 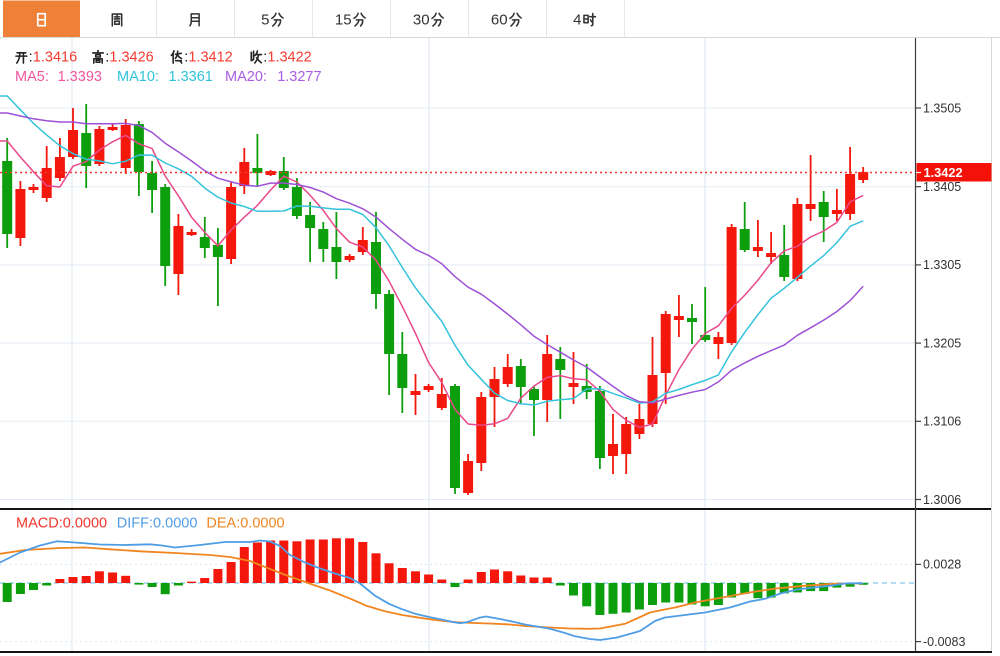 I want to click on svg-text: 1.3305, so click(x=942, y=265).